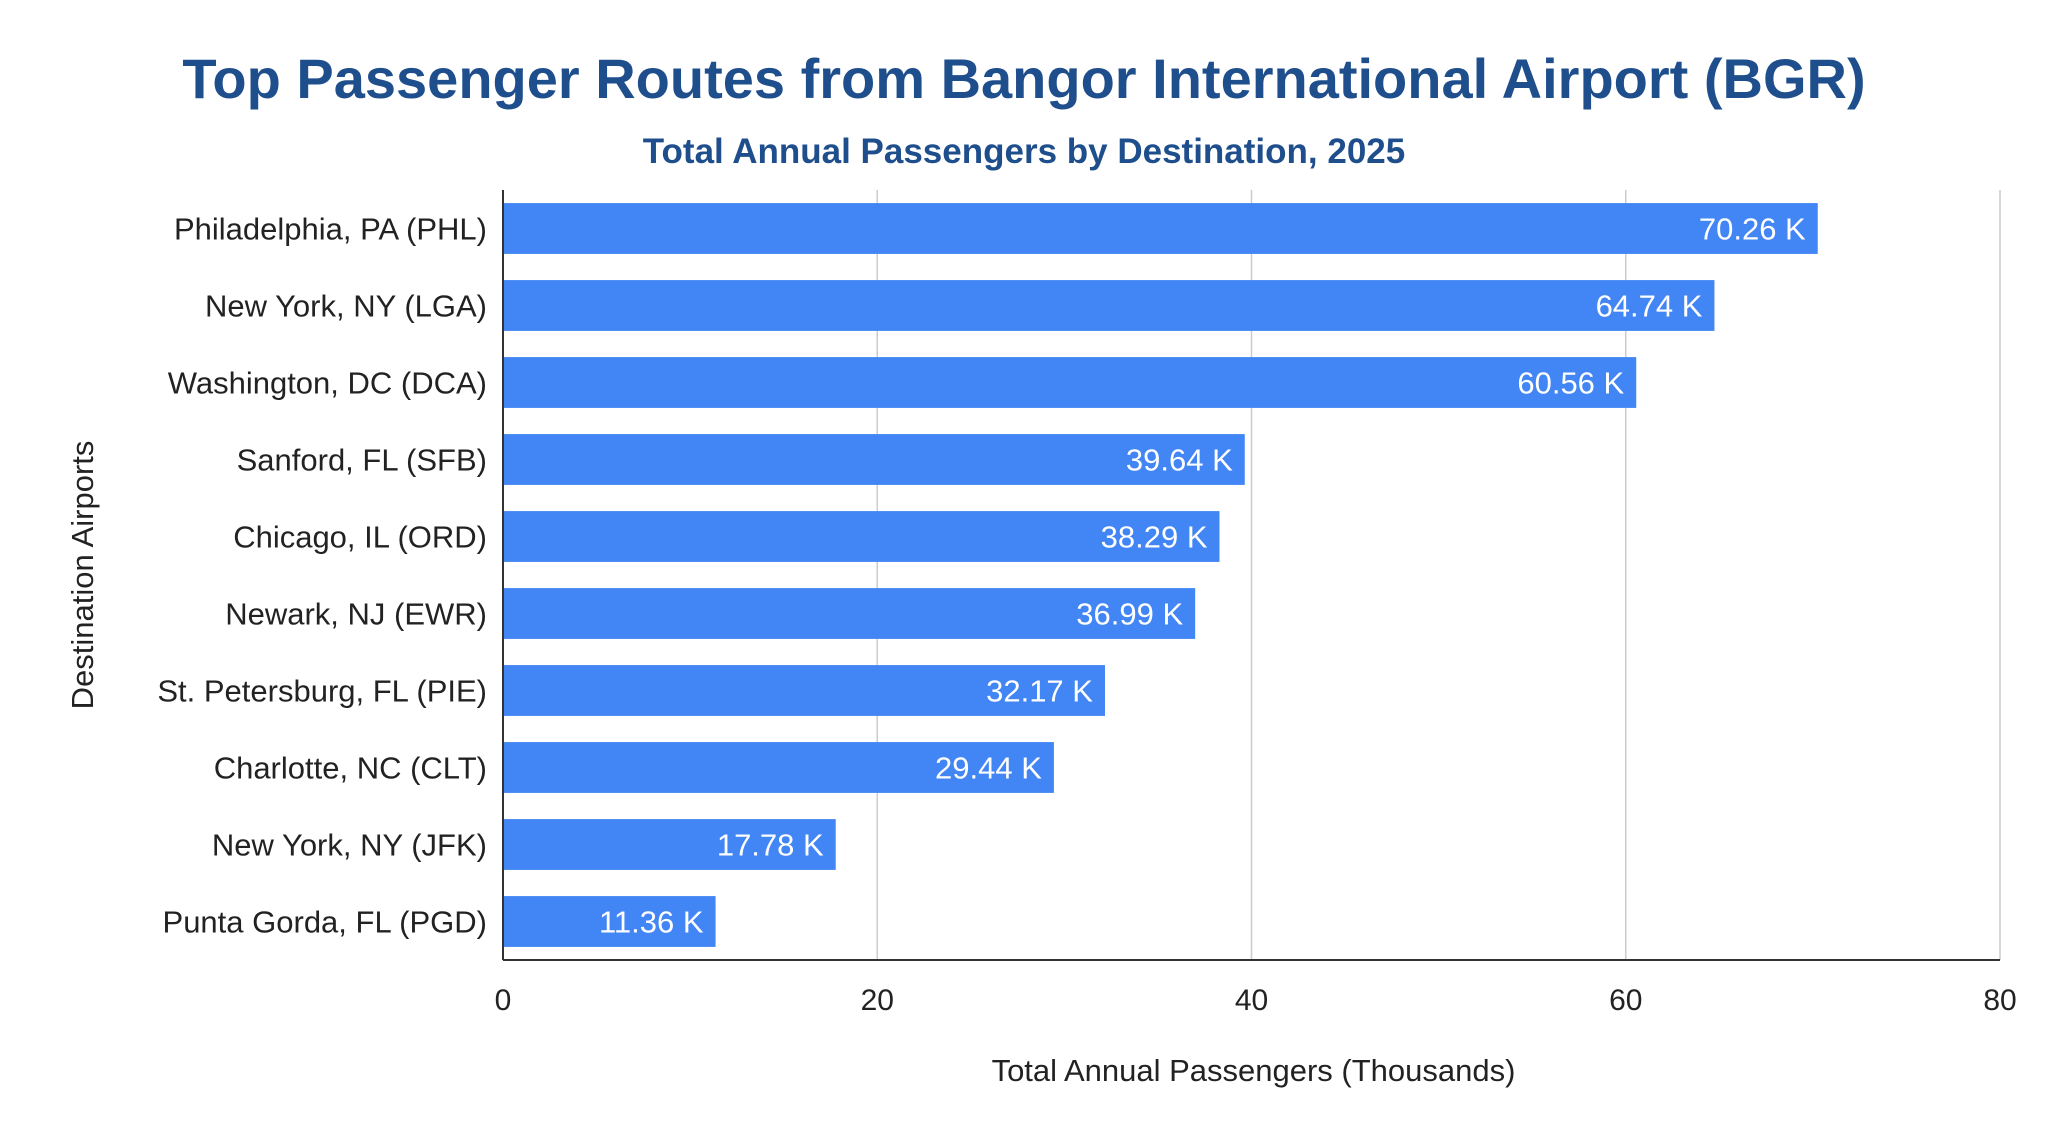 This screenshot has height=1124, width=2048. What do you see at coordinates (877, 1000) in the screenshot?
I see `x-tick-label: 20` at bounding box center [877, 1000].